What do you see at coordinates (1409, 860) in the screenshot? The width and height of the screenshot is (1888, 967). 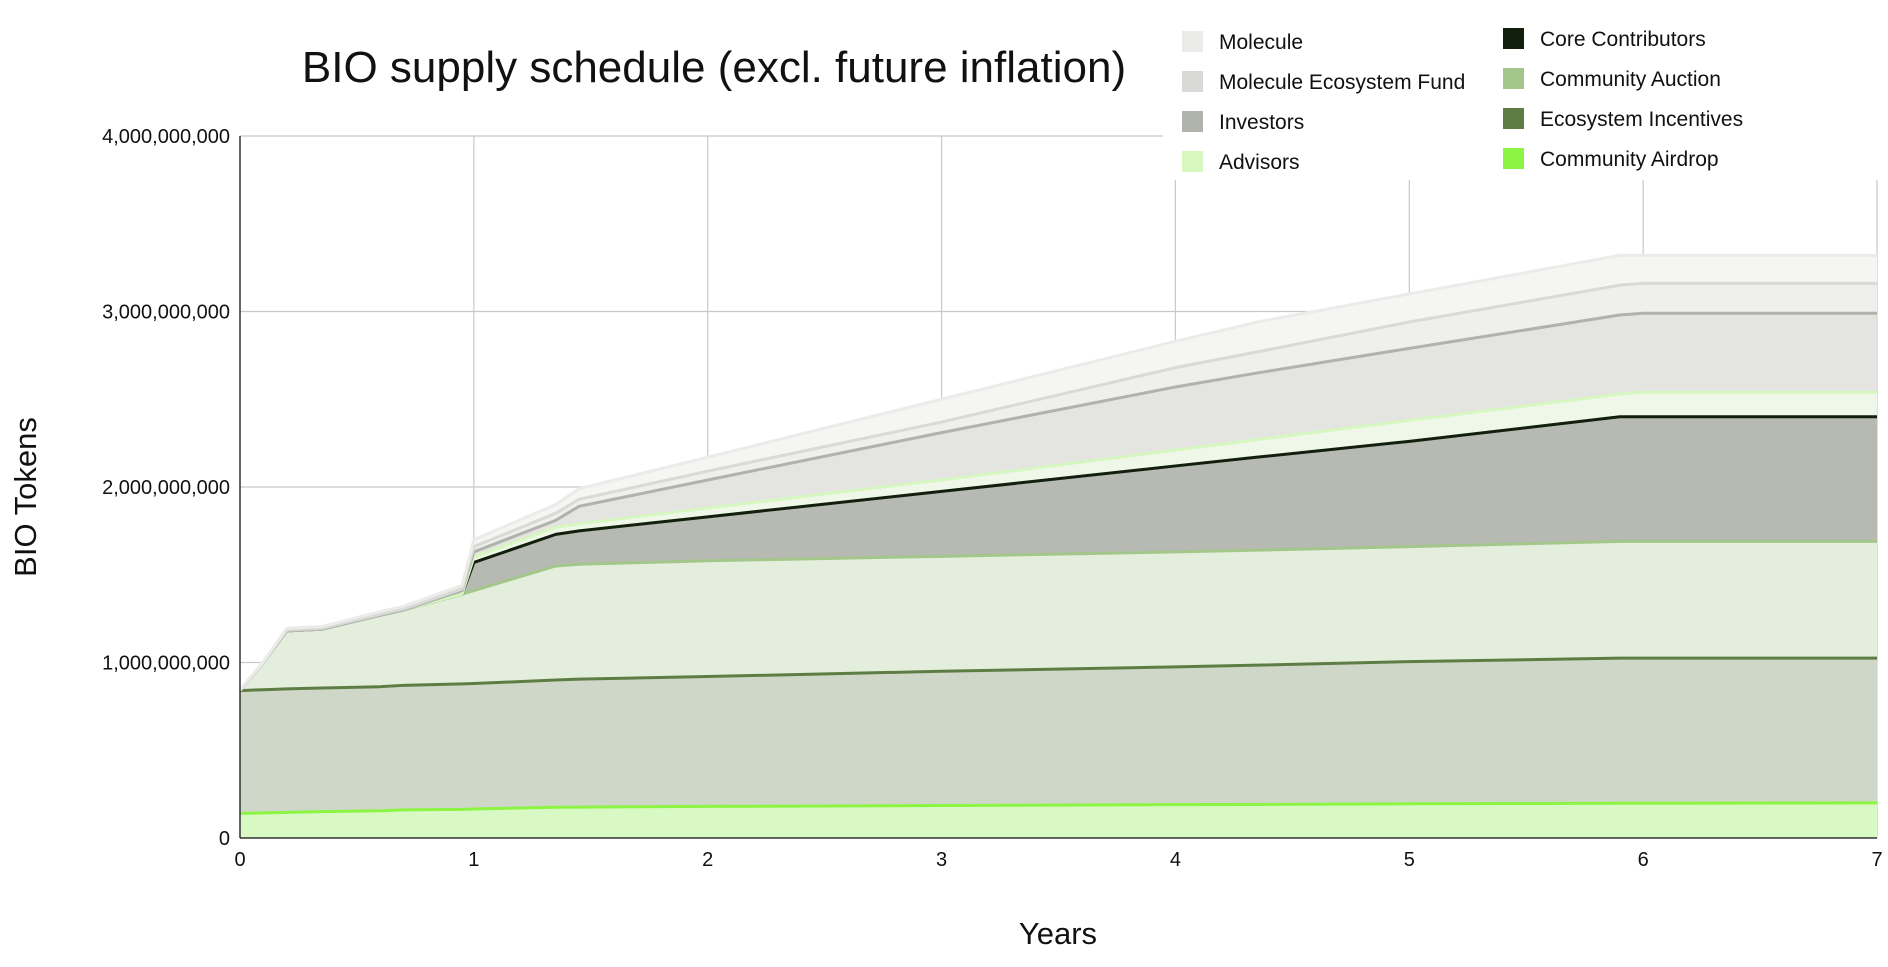 I see `x-tick-label: 5` at bounding box center [1409, 860].